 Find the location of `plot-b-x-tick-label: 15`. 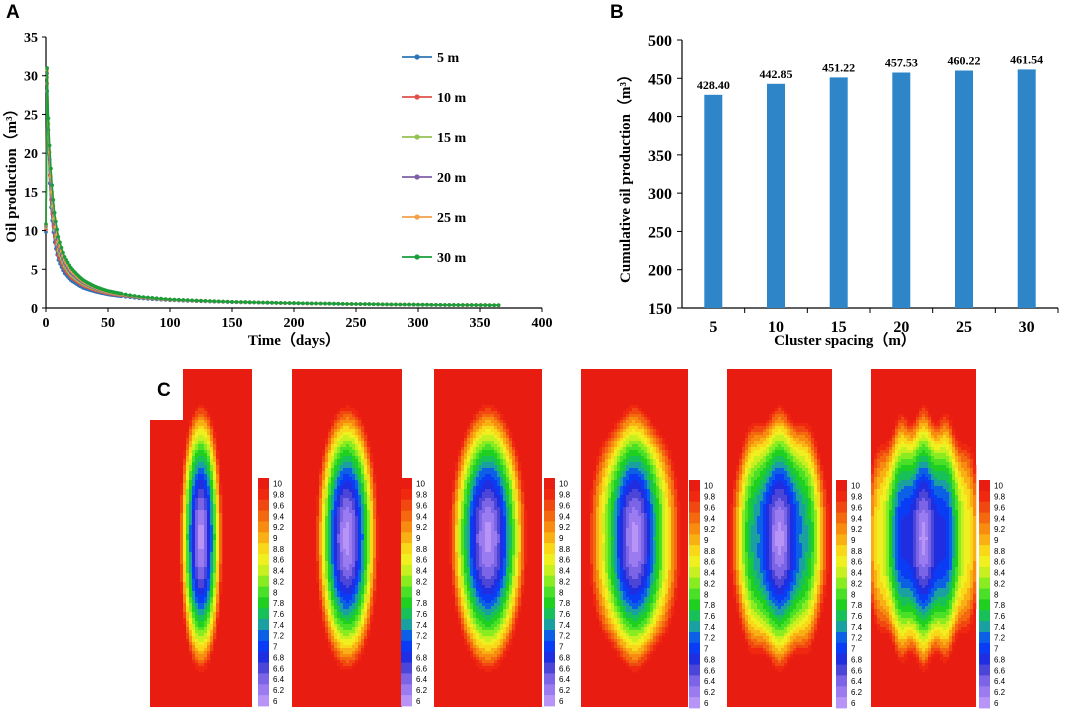

plot-b-x-tick-label: 15 is located at coordinates (839, 327).